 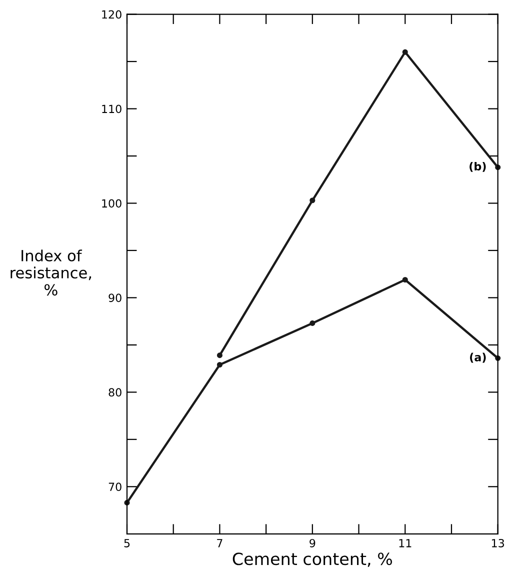 I want to click on x-axis-title: Cement content, %, so click(x=312, y=559).